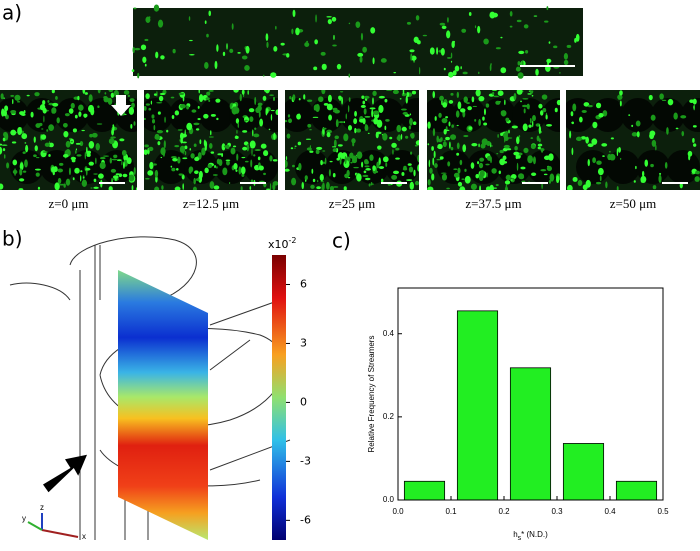 This screenshot has height=551, width=700. What do you see at coordinates (534, 534) in the screenshot?
I see `x-axis-label-part: * (N.D.)` at bounding box center [534, 534].